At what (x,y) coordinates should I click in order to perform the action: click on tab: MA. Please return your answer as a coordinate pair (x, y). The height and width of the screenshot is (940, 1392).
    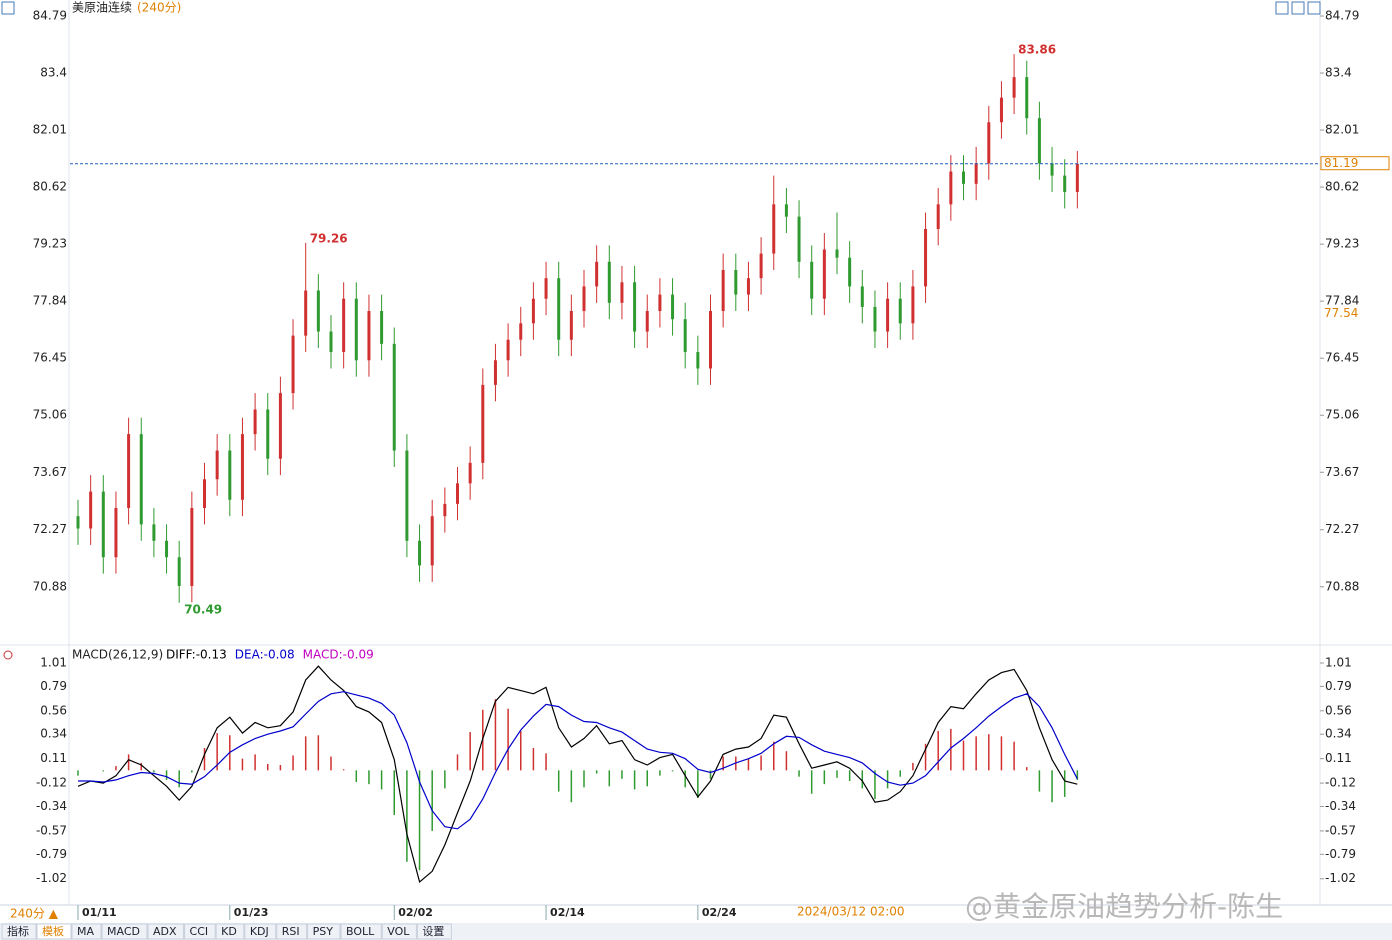
    Looking at the image, I should click on (85, 931).